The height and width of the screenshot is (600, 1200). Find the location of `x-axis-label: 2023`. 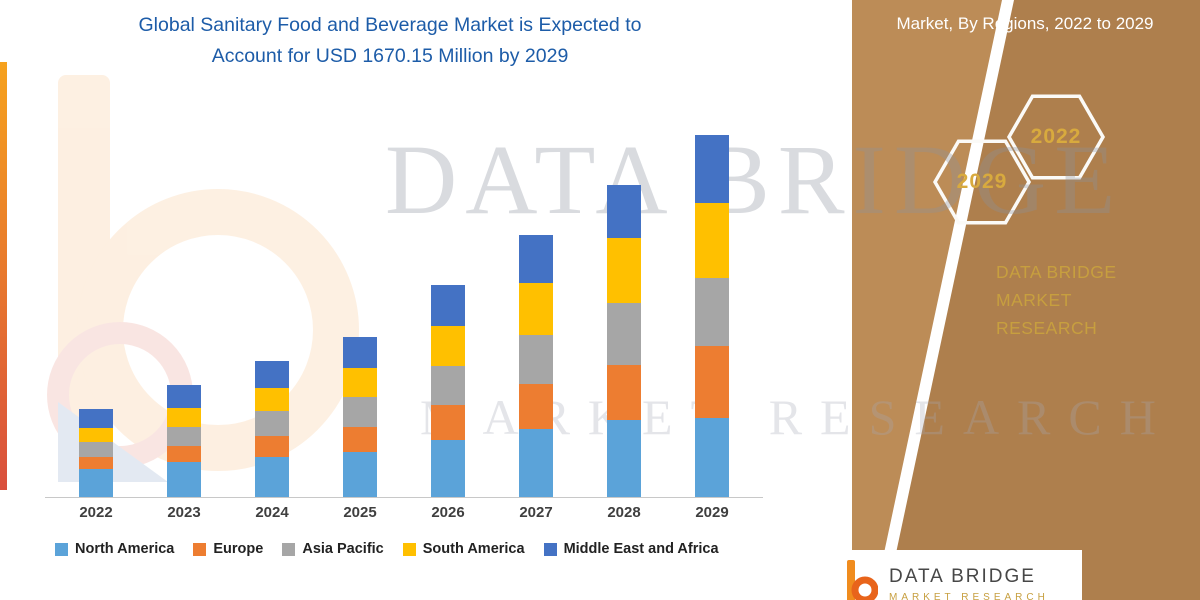

x-axis-label: 2023 is located at coordinates (184, 512).